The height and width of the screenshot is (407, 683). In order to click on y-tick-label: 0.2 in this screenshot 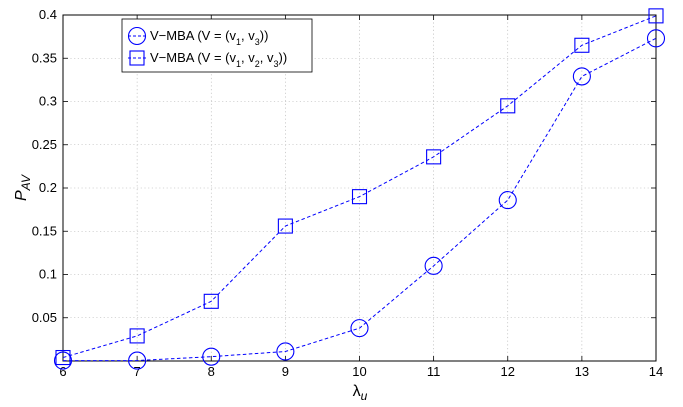, I will do `click(48, 187)`.